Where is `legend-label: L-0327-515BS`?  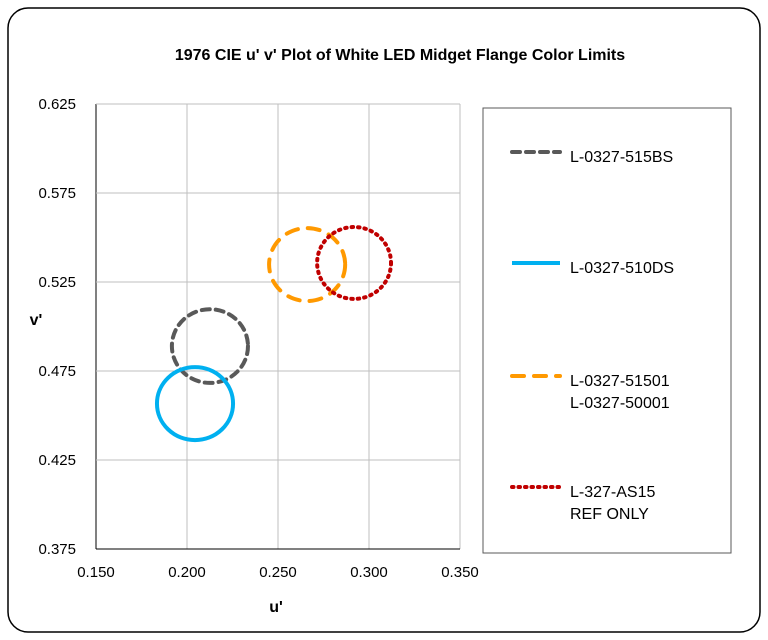
legend-label: L-0327-515BS is located at coordinates (621, 157).